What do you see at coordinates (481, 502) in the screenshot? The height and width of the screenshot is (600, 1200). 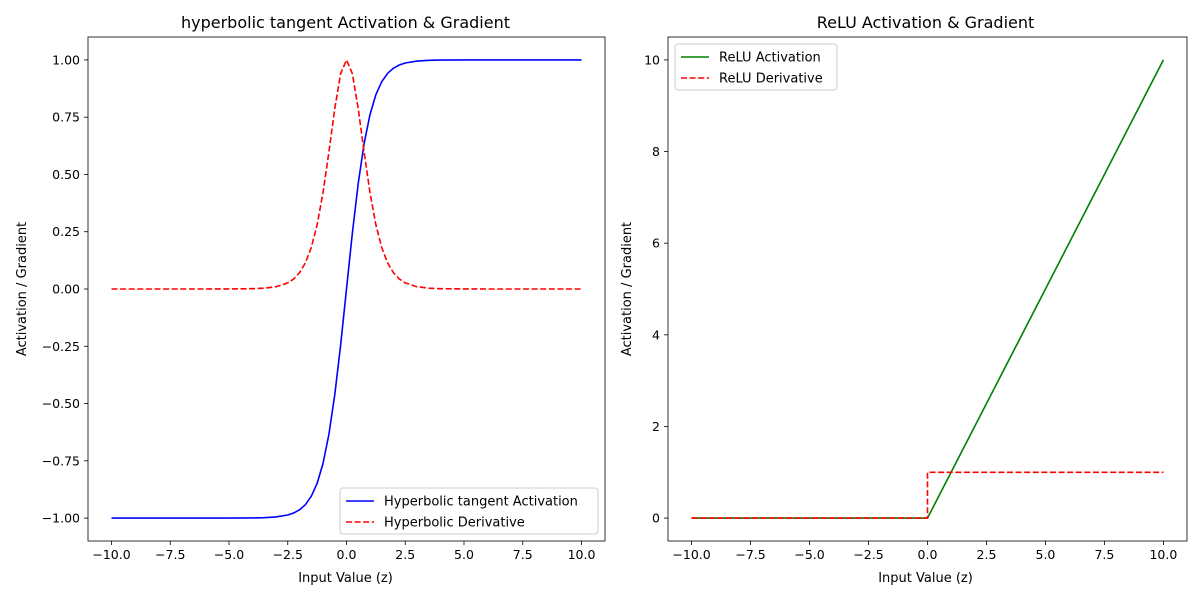 I see `legend-label: Hyperbolic tangent Activation` at bounding box center [481, 502].